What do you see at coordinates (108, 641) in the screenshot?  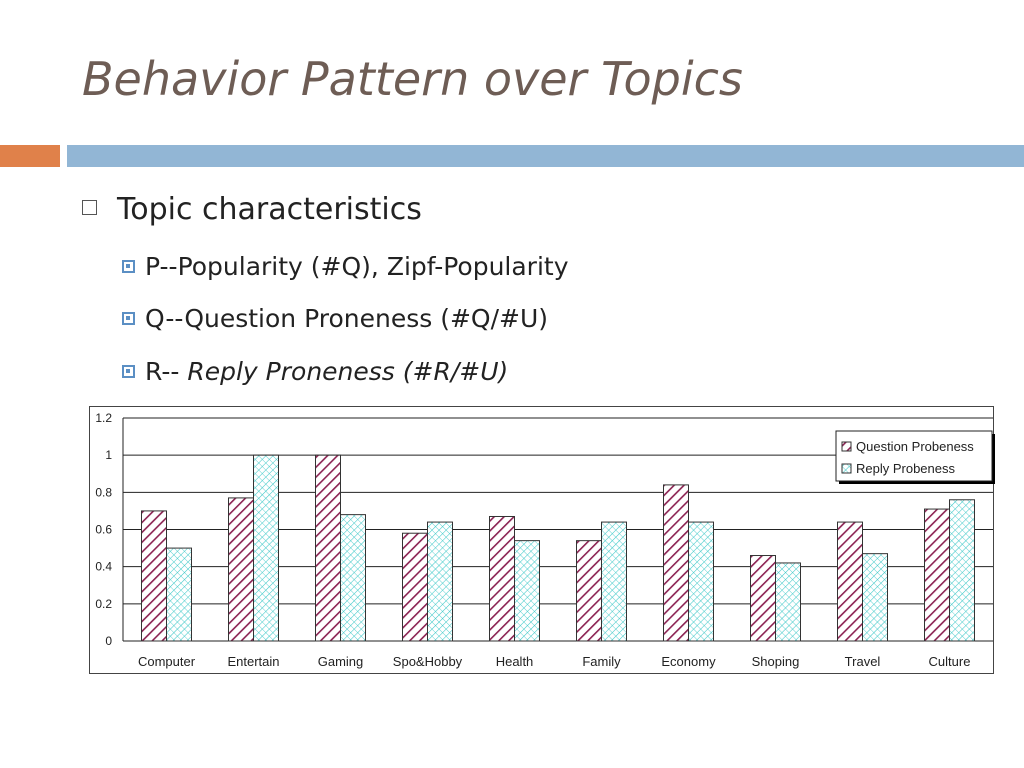 I see `y-tick-label: 0` at bounding box center [108, 641].